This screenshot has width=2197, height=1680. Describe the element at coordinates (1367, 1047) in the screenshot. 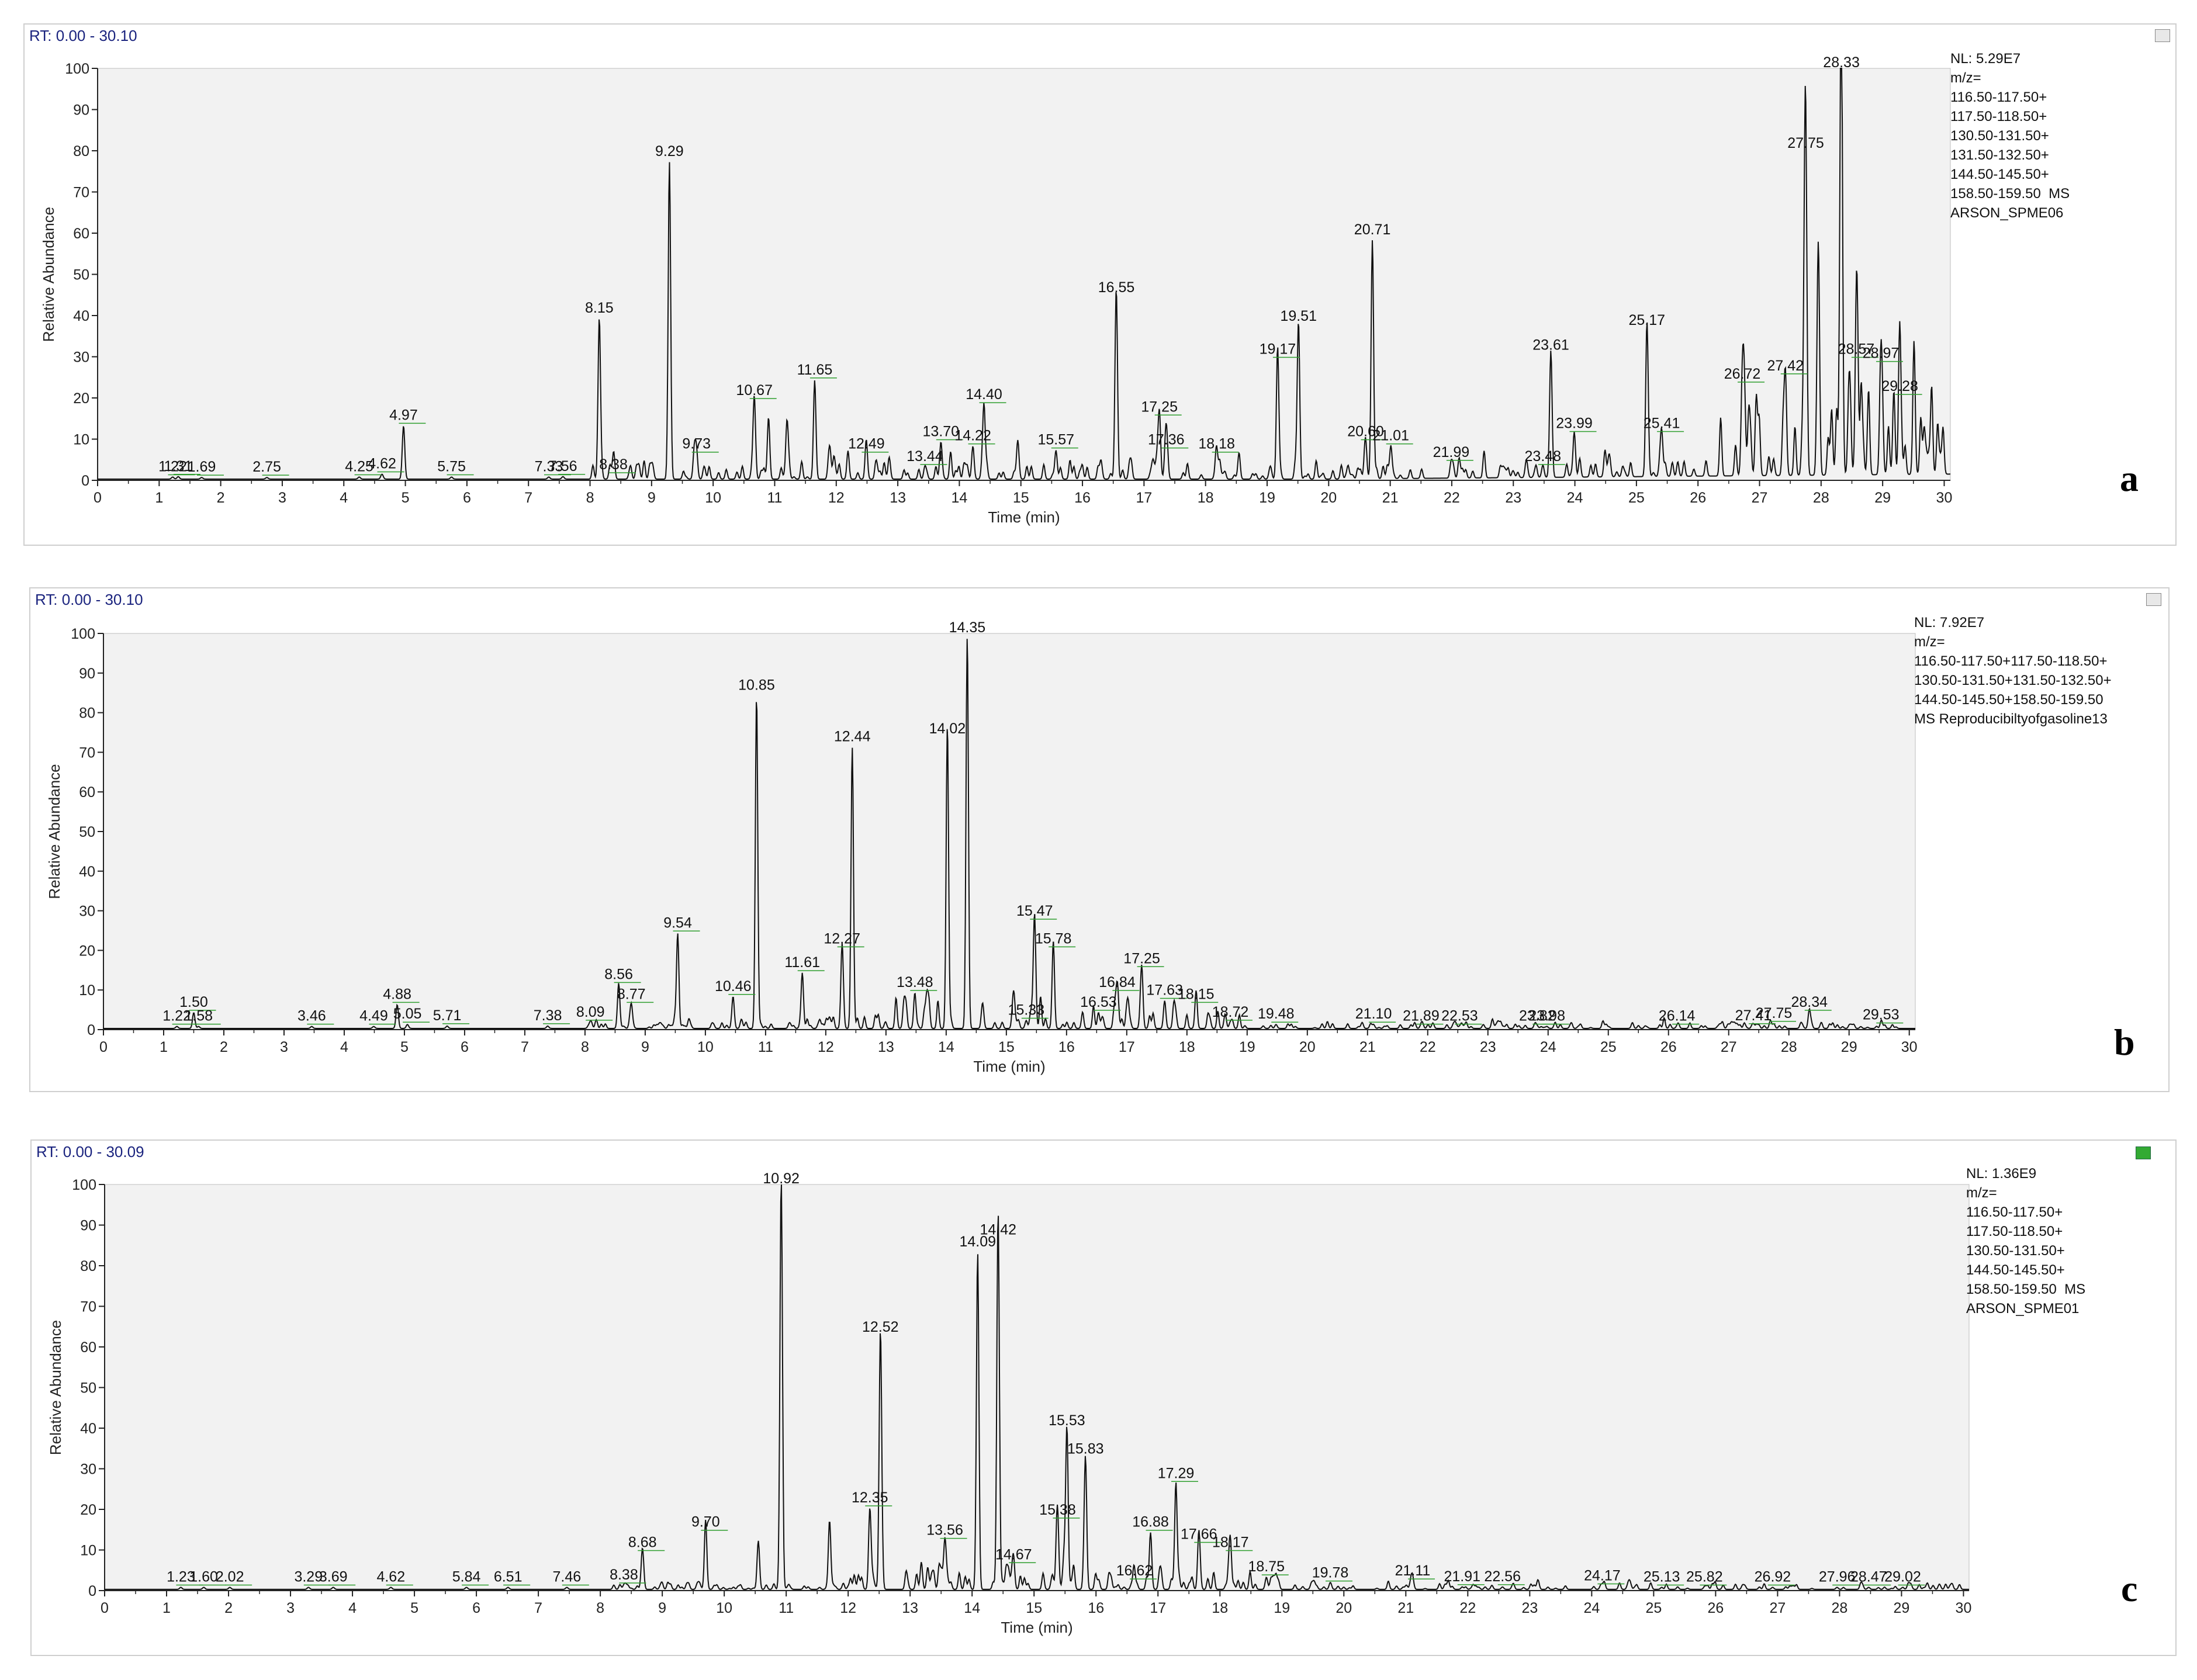

I see `x-tick-label: 21` at that location.